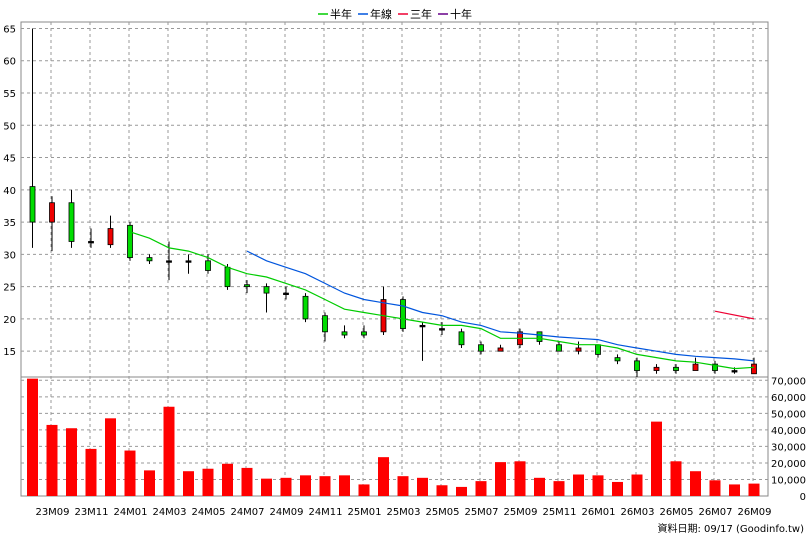  Describe the element at coordinates (9, 29) in the screenshot. I see `price-tick-label: 65` at that location.